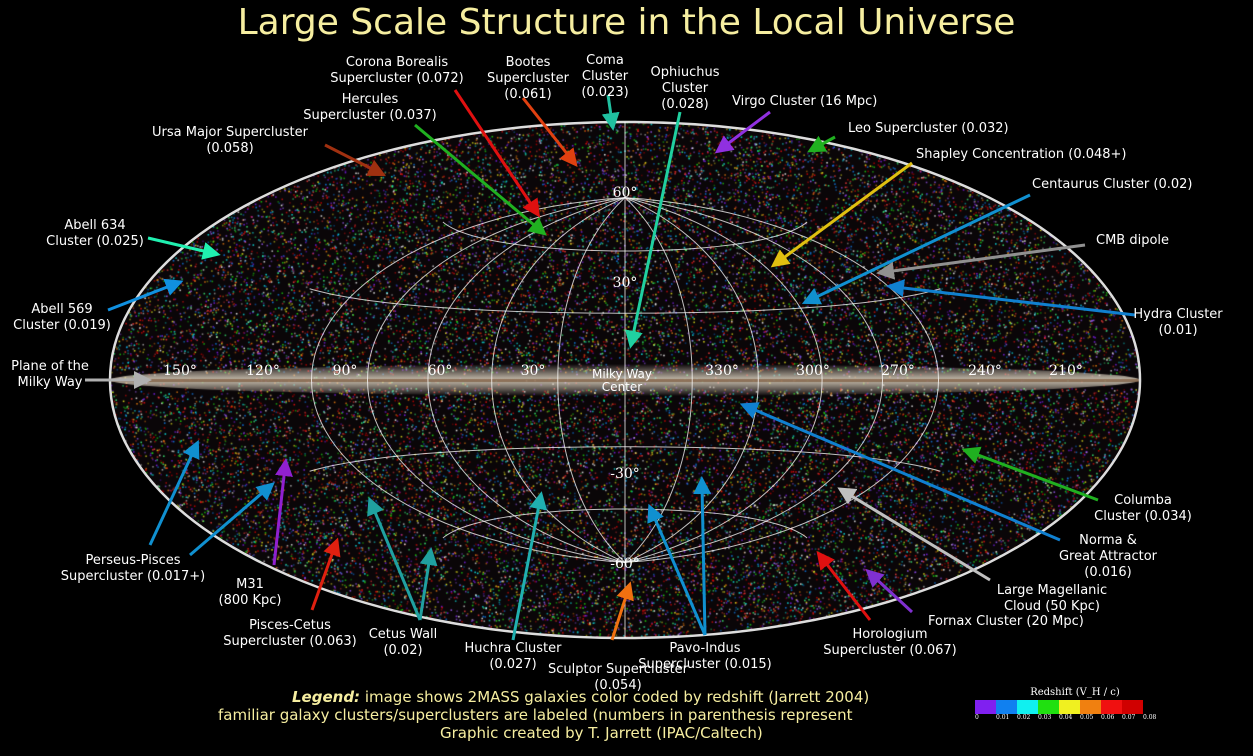  What do you see at coordinates (1075, 692) in the screenshot?
I see `colorbar-title: Redshift (V_H / c)` at bounding box center [1075, 692].